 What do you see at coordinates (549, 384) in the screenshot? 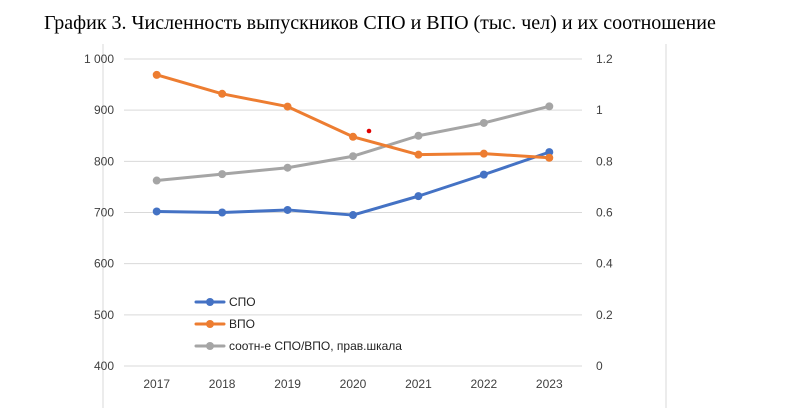
I see `x-tick-label: 2023` at bounding box center [549, 384].